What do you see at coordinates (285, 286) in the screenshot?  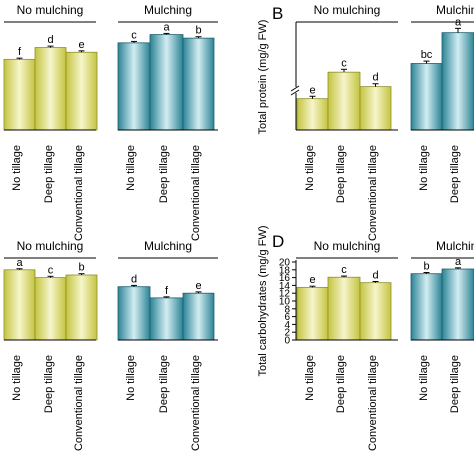 I see `y-tick-label: 14` at bounding box center [285, 286].